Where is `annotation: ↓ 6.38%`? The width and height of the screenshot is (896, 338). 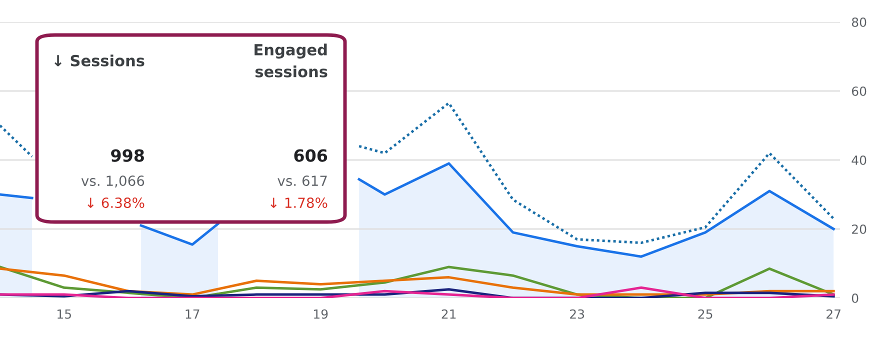
annotation: ↓ 6.38% is located at coordinates (116, 203).